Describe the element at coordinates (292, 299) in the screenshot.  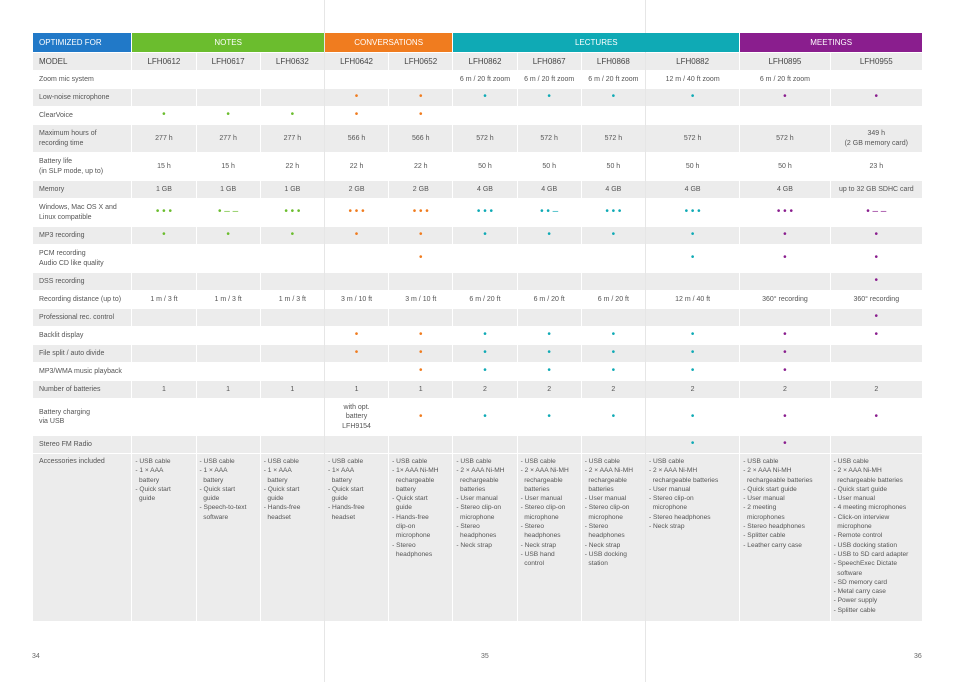
I see `feature-value: 1 m / 3 ft` at that location.